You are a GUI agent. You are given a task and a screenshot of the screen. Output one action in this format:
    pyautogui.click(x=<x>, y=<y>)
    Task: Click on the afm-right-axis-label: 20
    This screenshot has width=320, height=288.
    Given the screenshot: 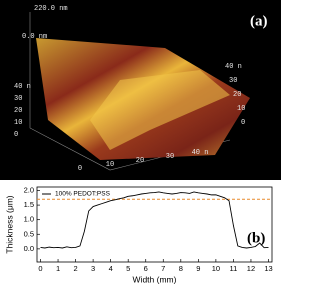 What is the action you would take?
    pyautogui.click(x=237, y=95)
    